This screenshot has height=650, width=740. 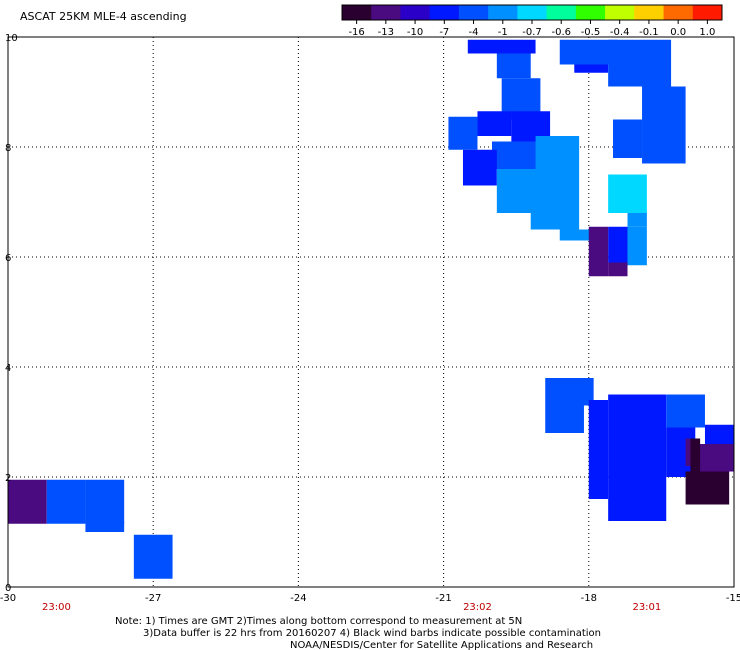 What do you see at coordinates (561, 32) in the screenshot?
I see `colorbar-label: -0.6` at bounding box center [561, 32].